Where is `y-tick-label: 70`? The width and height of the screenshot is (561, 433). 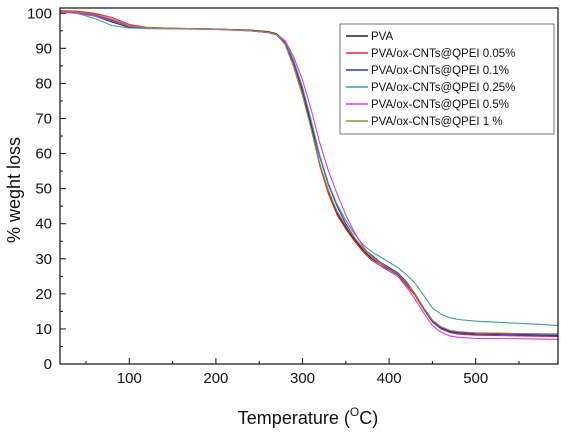 y-tick-label: 70 is located at coordinates (43, 118).